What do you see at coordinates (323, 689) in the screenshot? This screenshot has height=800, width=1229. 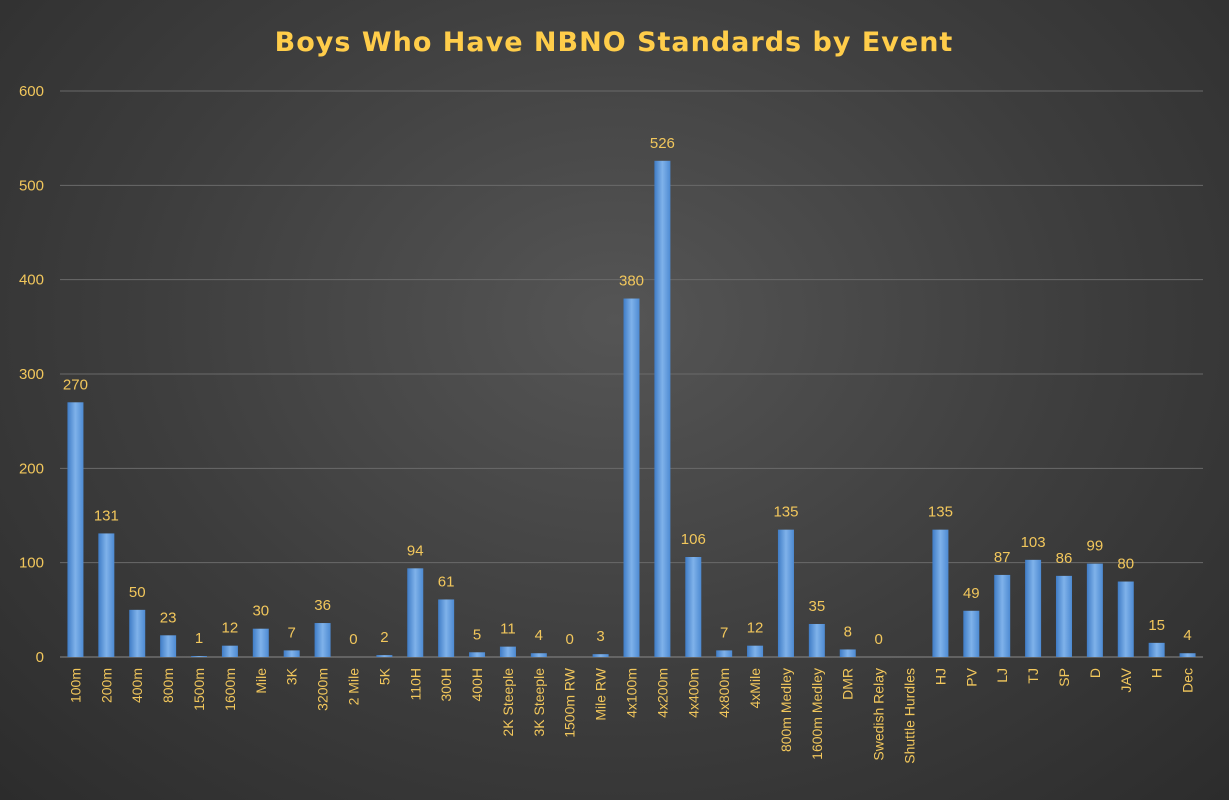 I see `x-tick-label: 3200m` at bounding box center [323, 689].